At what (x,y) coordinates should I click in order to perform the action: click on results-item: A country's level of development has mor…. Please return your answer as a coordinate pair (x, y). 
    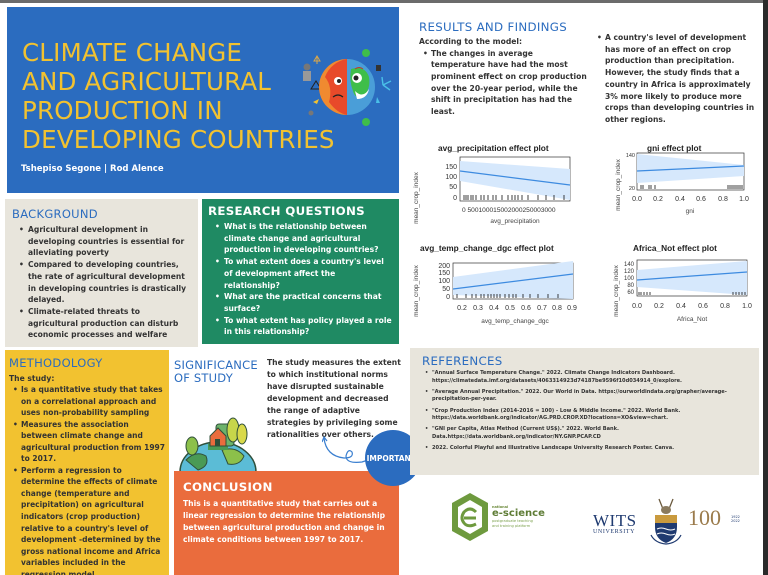
    Looking at the image, I should click on (678, 79).